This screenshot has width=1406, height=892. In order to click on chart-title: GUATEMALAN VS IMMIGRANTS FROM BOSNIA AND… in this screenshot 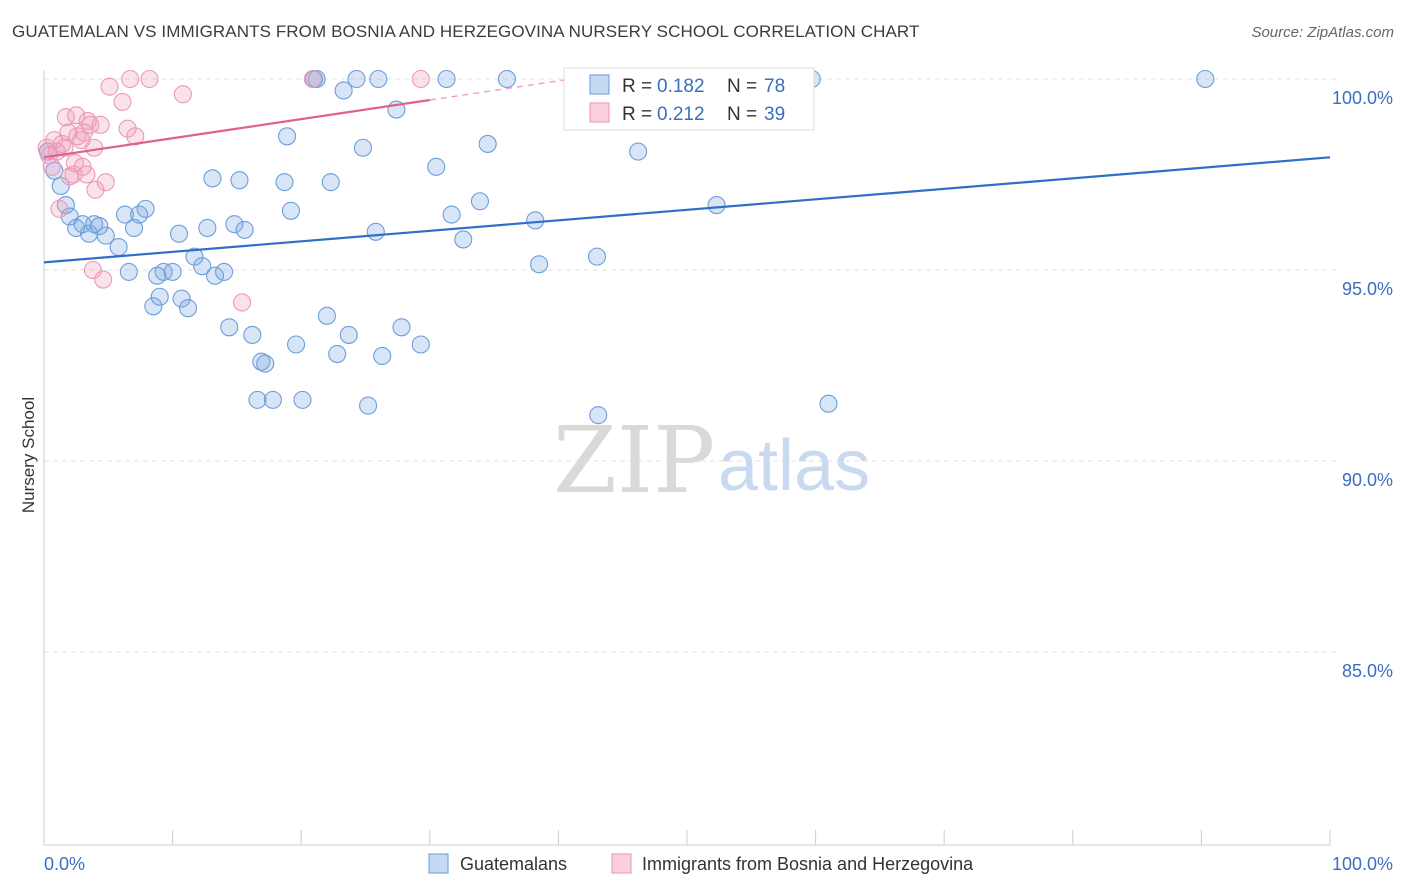, I will do `click(466, 31)`.